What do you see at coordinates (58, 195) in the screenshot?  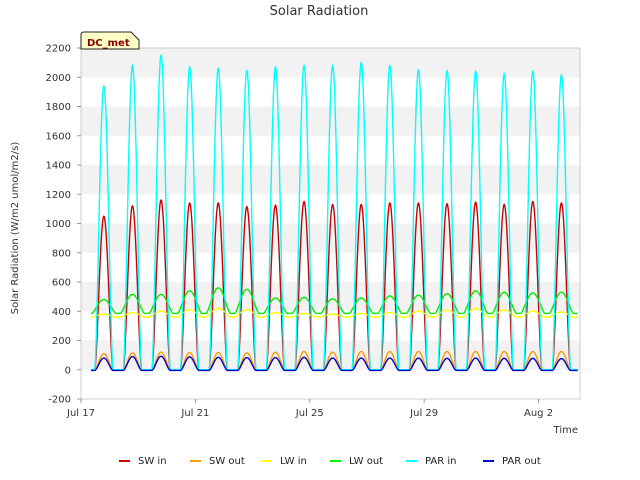 I see `y-tick-label: 1200` at bounding box center [58, 195].